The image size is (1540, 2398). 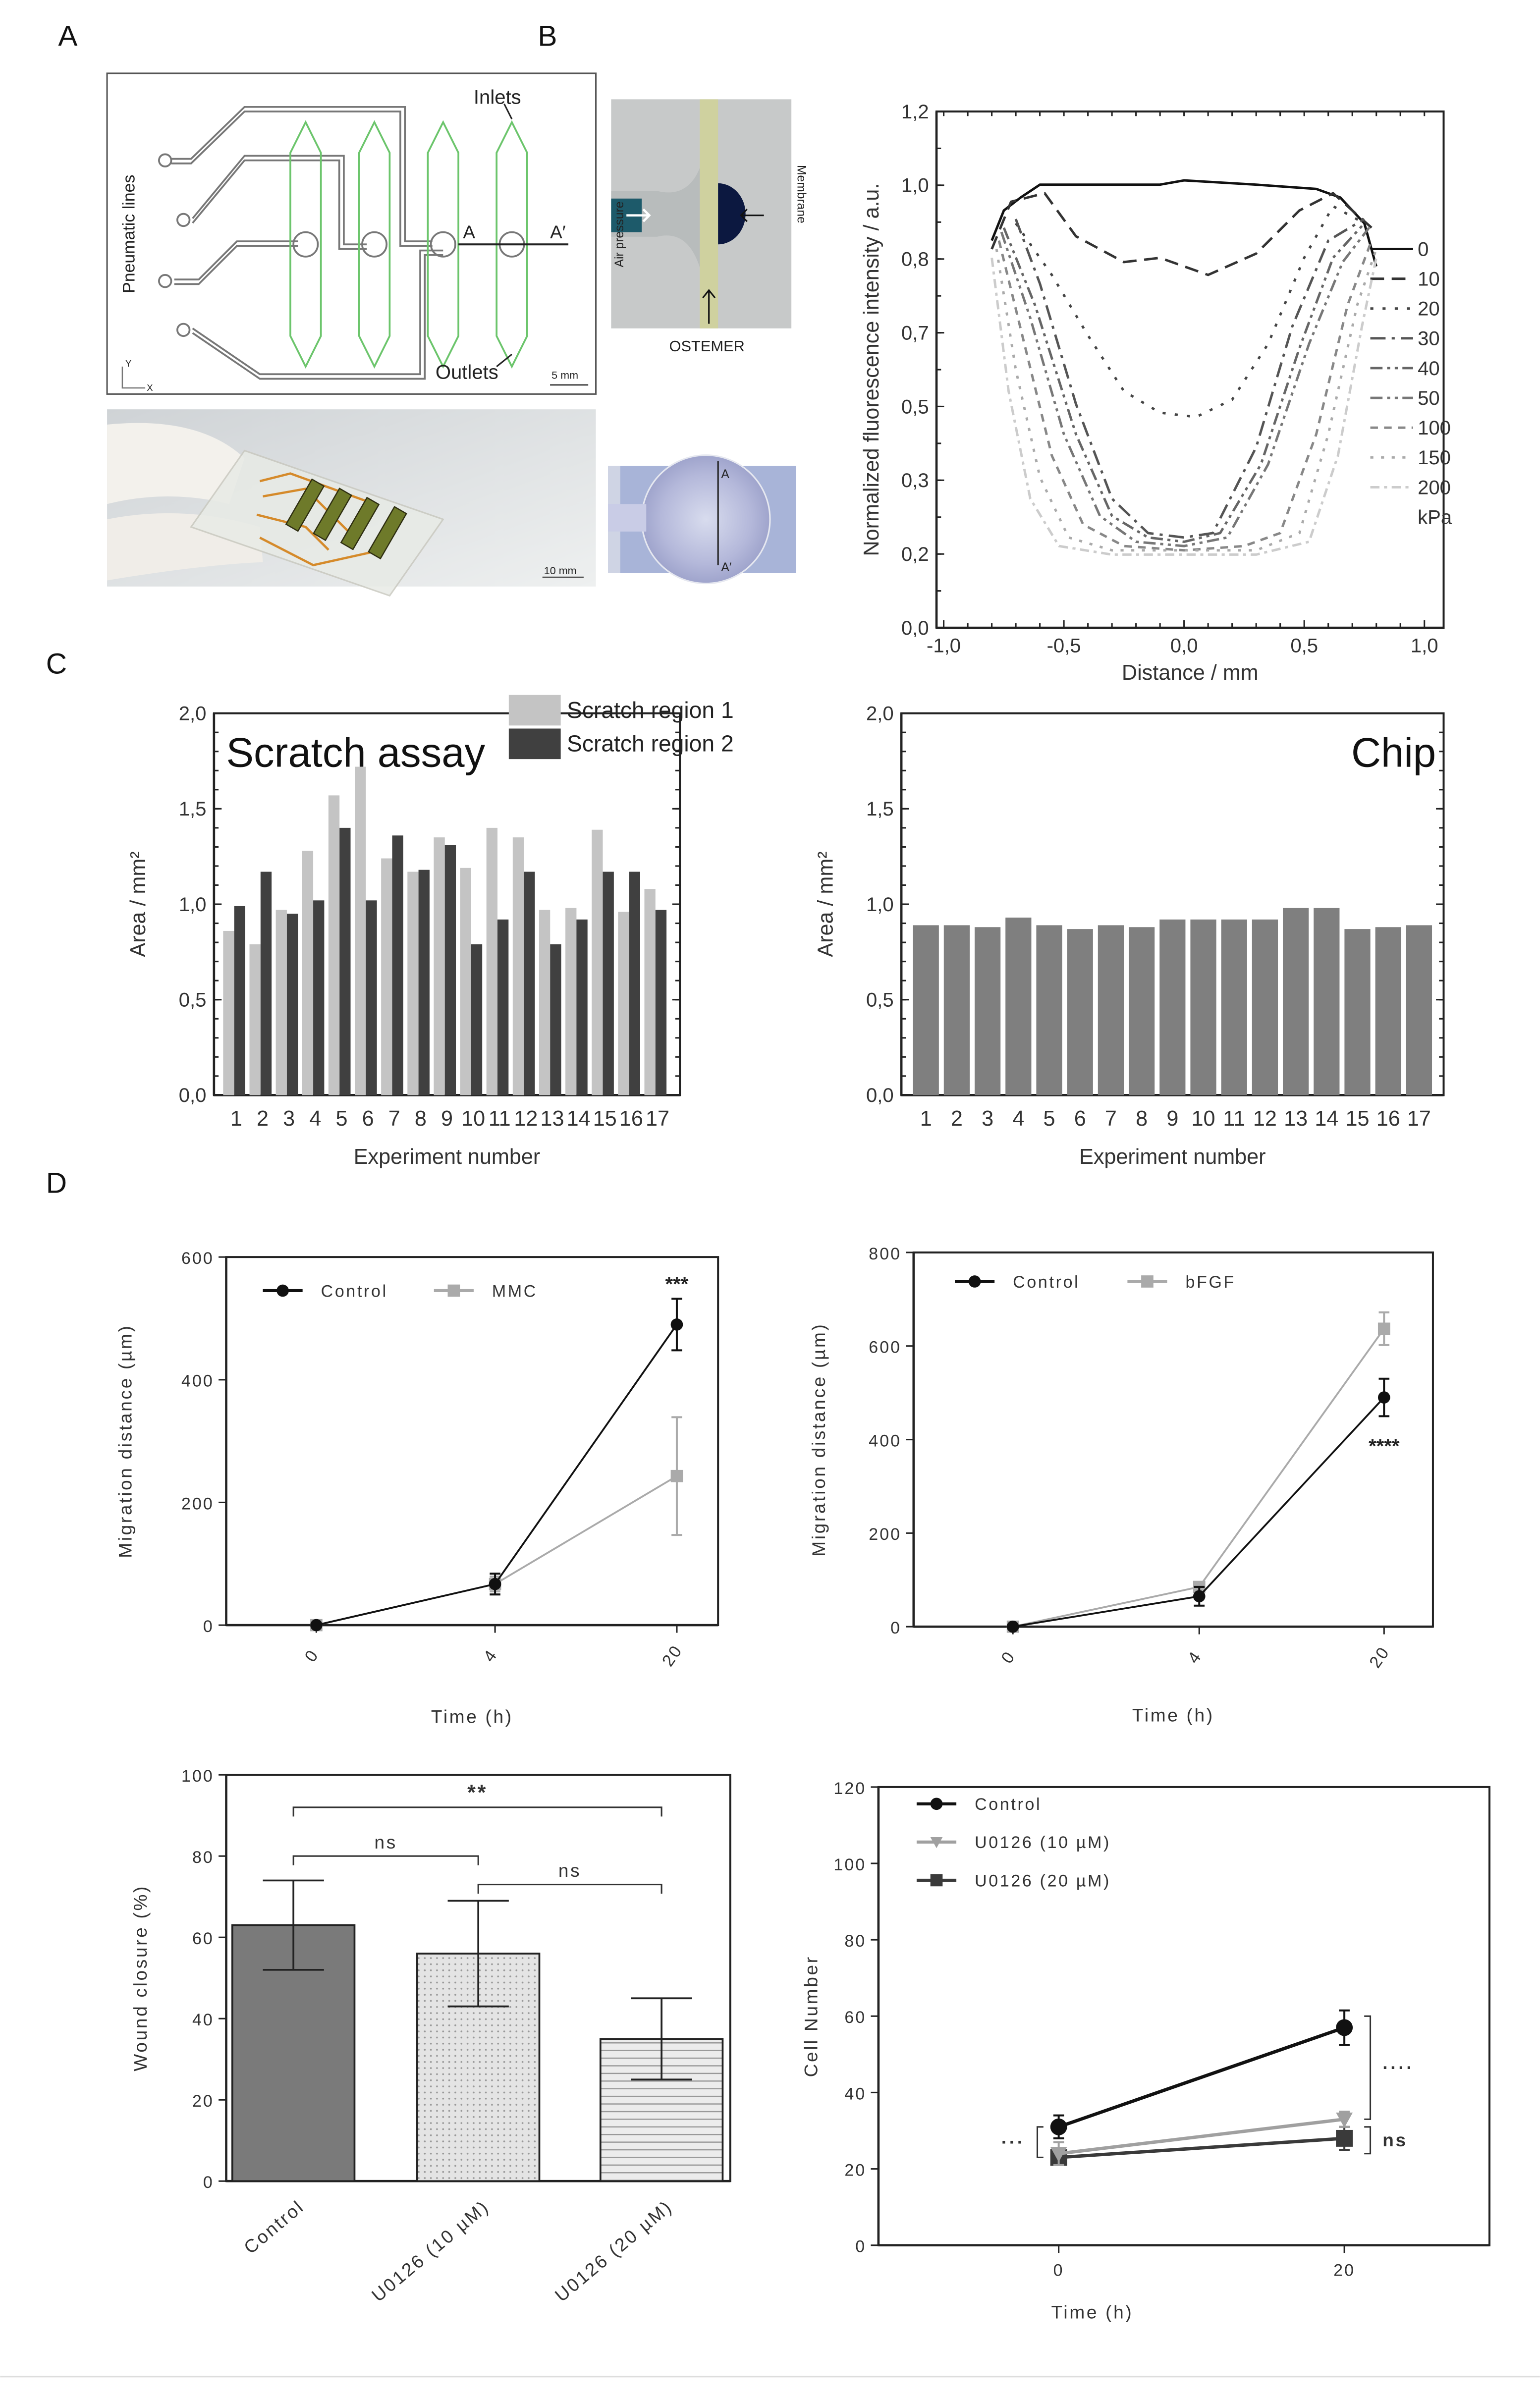 I want to click on membrane-label: Membrane, so click(x=801, y=194).